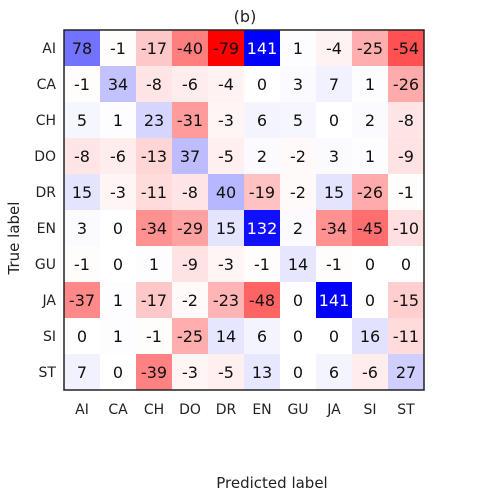 Image resolution: width=495 pixels, height=496 pixels. Describe the element at coordinates (82, 300) in the screenshot. I see `cell-value-label: -37` at that location.